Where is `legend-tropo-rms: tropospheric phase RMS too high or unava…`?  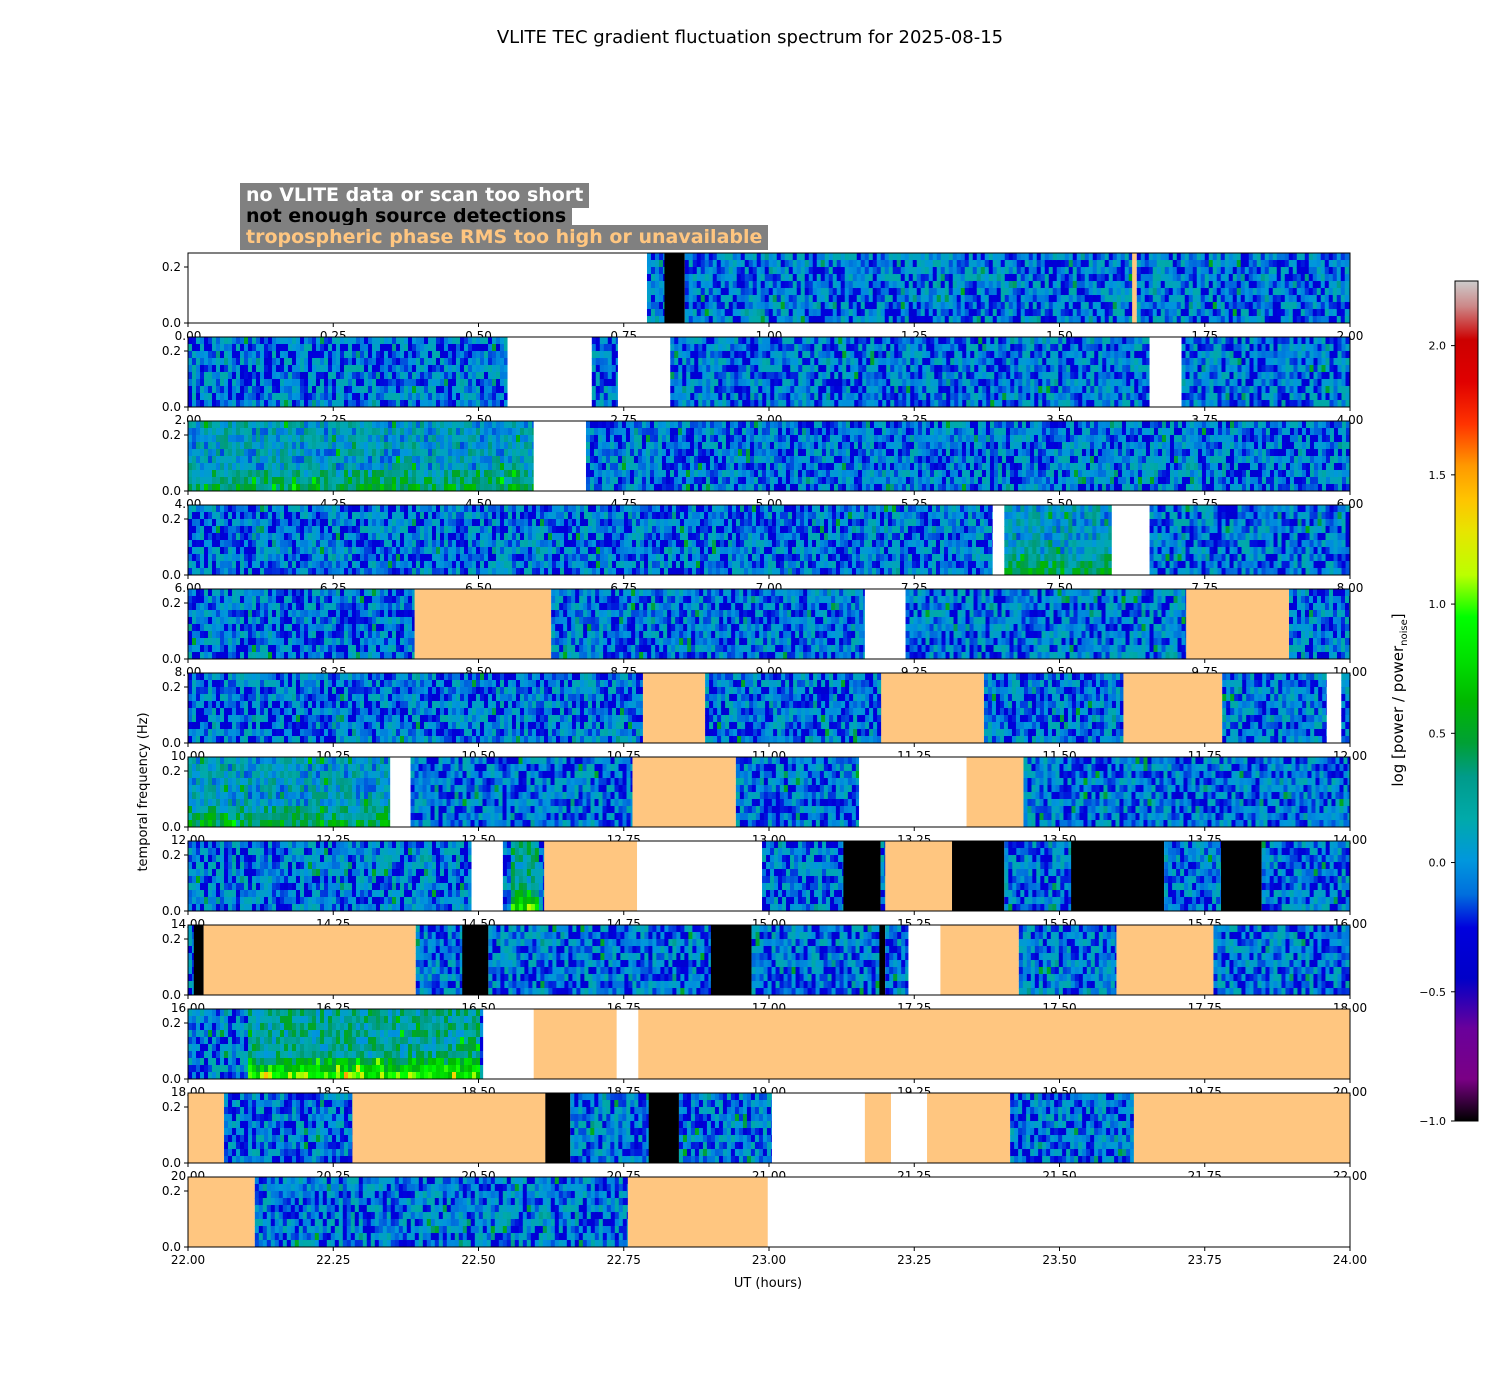 legend-tropo-rms: tropospheric phase RMS too high or unava… is located at coordinates (504, 237).